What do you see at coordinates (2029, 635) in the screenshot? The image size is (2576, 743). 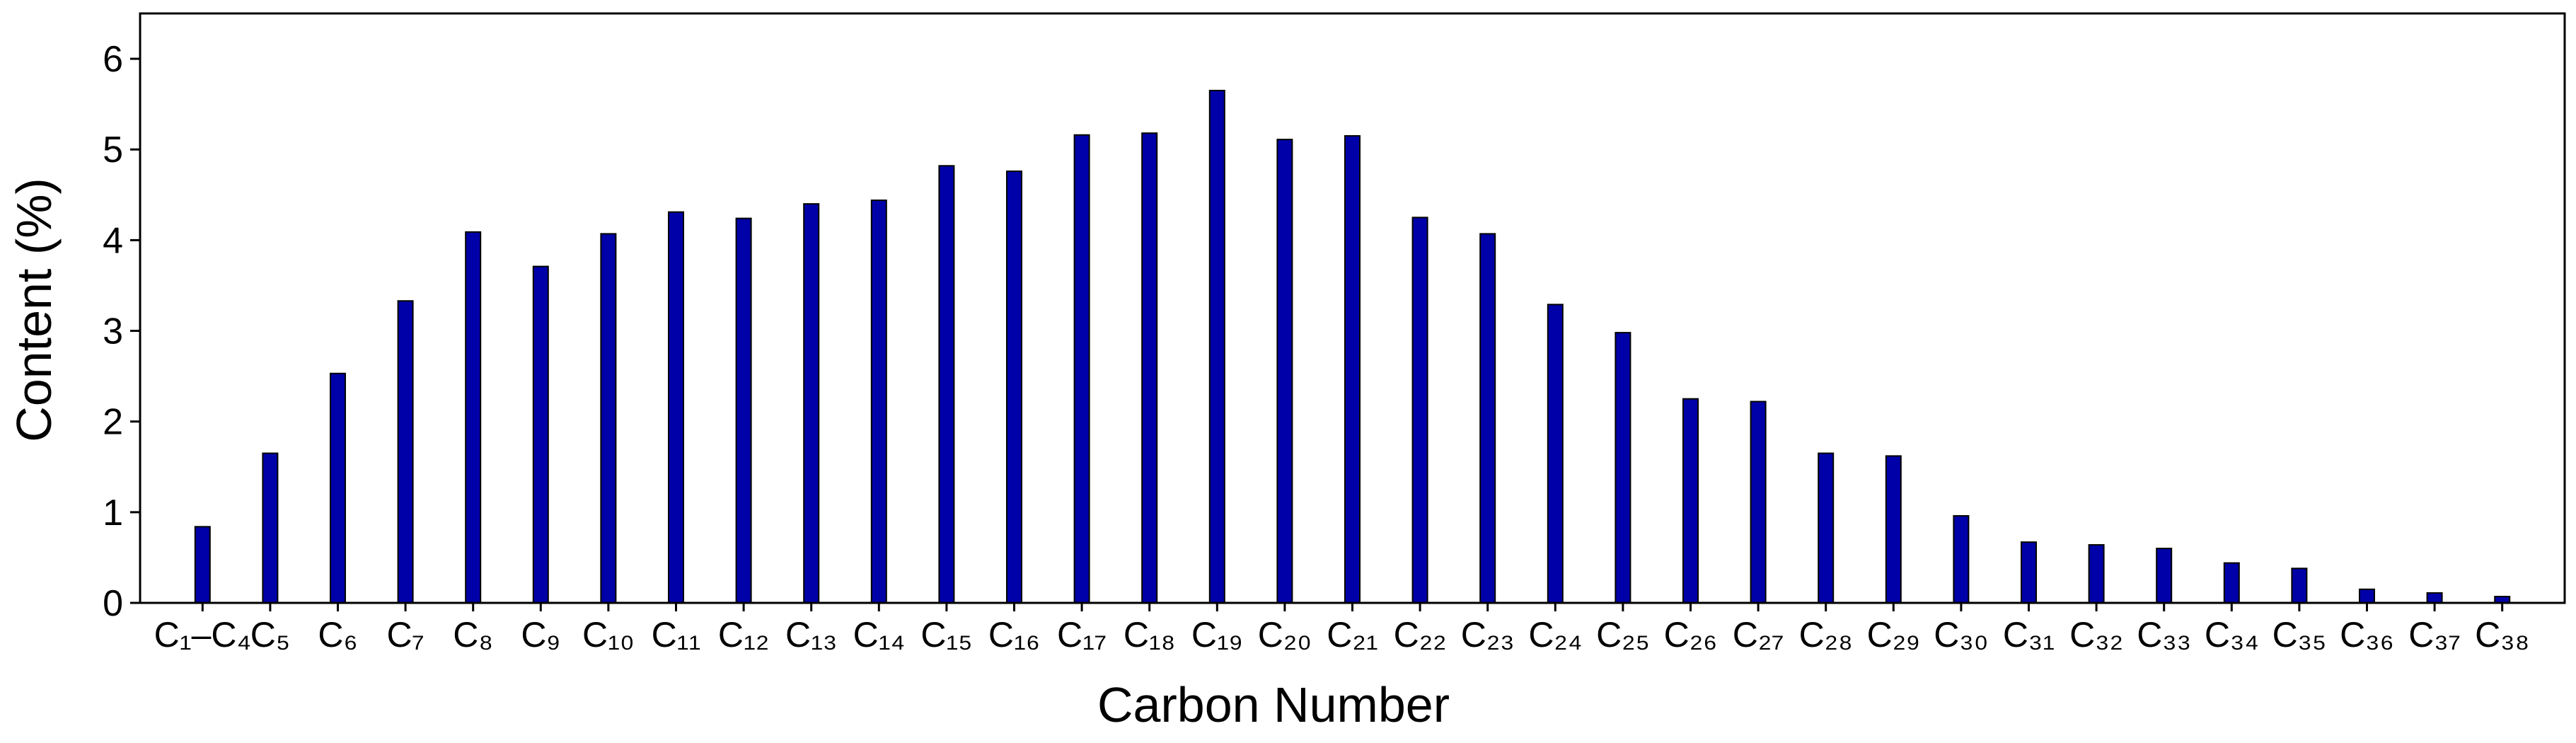 I see `x-tick-label: C₃₁` at bounding box center [2029, 635].